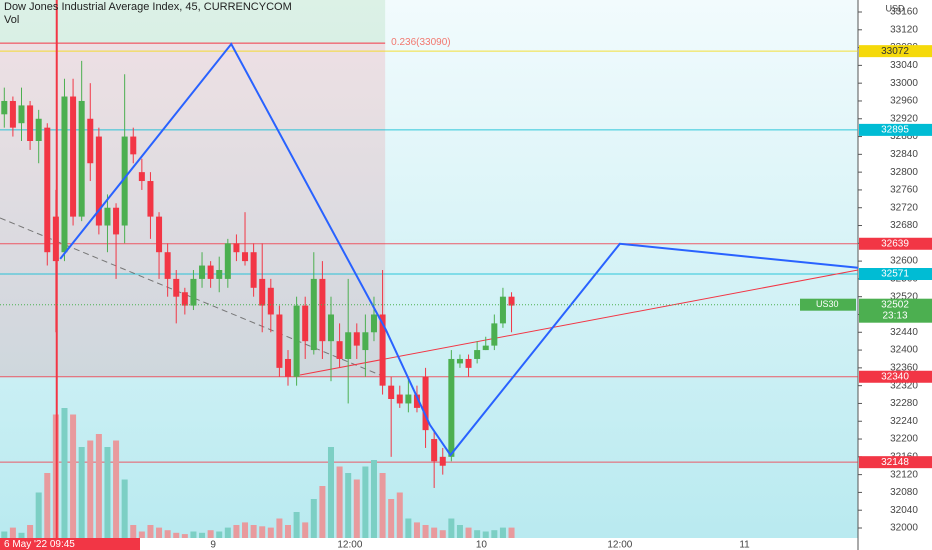 Image resolution: width=932 pixels, height=550 pixels. I want to click on symbol-box, so click(828, 304).